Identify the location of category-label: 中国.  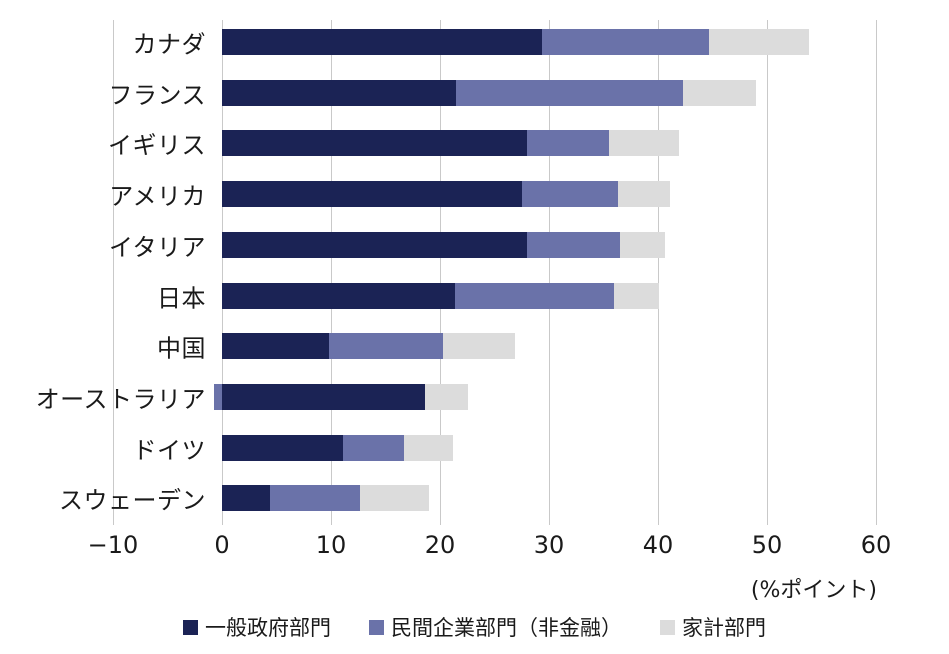
(181, 348).